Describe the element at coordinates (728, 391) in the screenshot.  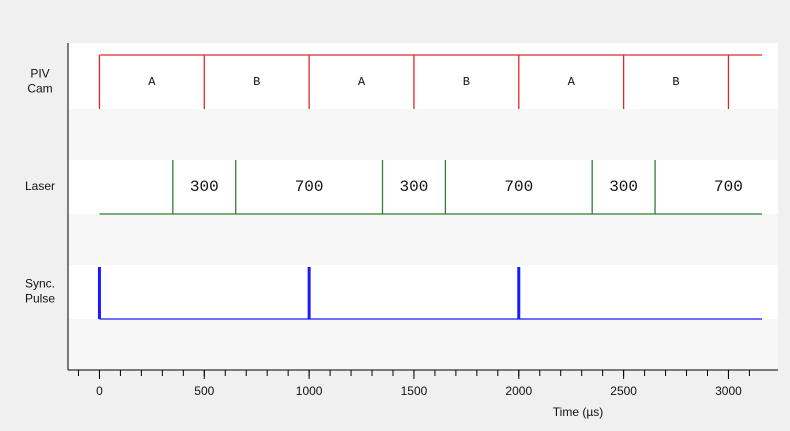
I see `x-tick-label: 3000` at that location.